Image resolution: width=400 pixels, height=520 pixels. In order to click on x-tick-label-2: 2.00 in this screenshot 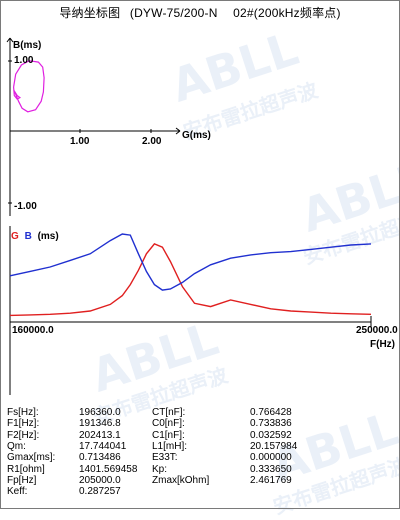, I will do `click(152, 141)`.